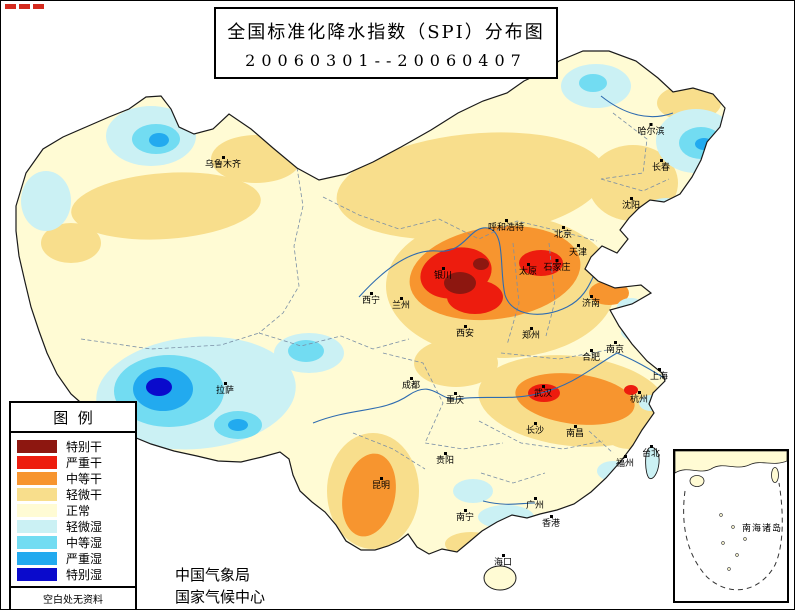 The width and height of the screenshot is (795, 610). I want to click on legend-label: 严重湿, so click(84, 558).